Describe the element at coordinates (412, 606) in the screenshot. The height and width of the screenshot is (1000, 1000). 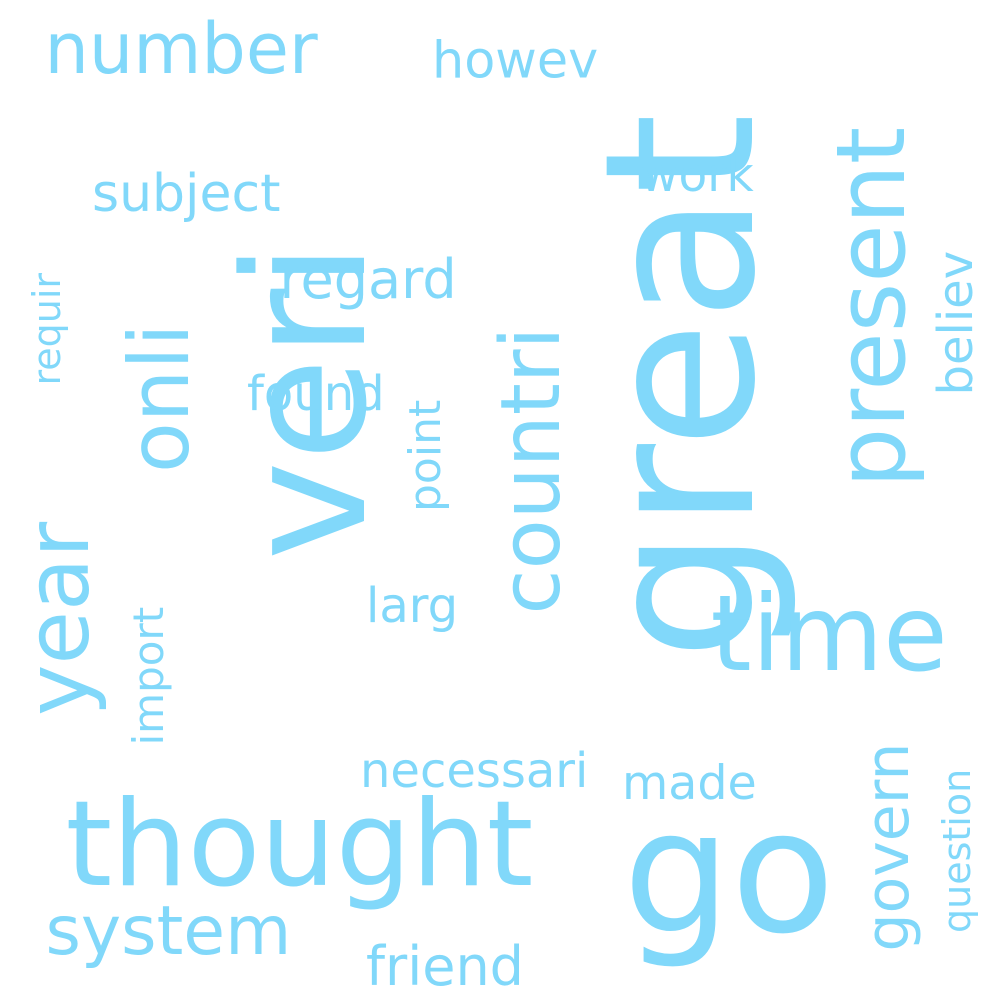
I see `word-larg: larg` at that location.